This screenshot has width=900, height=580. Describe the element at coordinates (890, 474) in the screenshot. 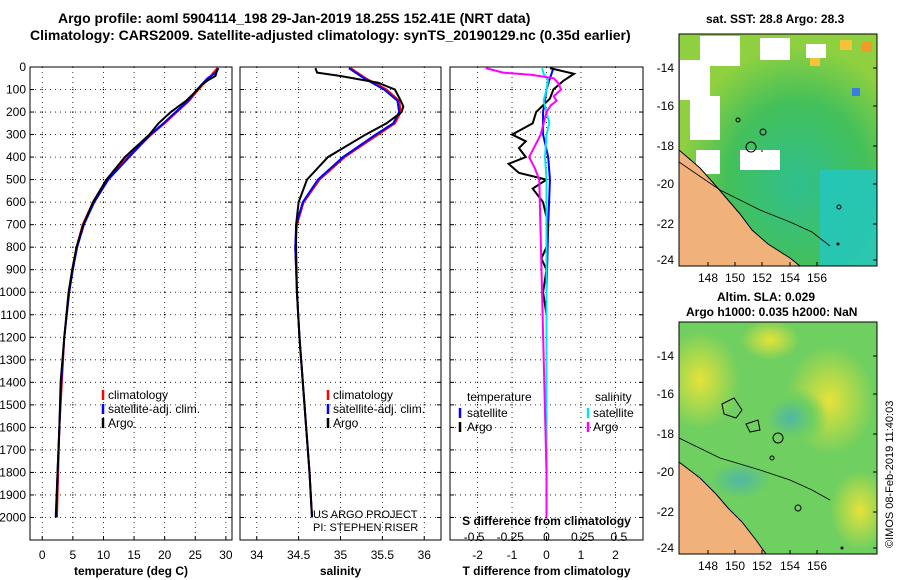

I see `credit-label: ©IMOS 08-Feb-2019 11:40:03` at that location.